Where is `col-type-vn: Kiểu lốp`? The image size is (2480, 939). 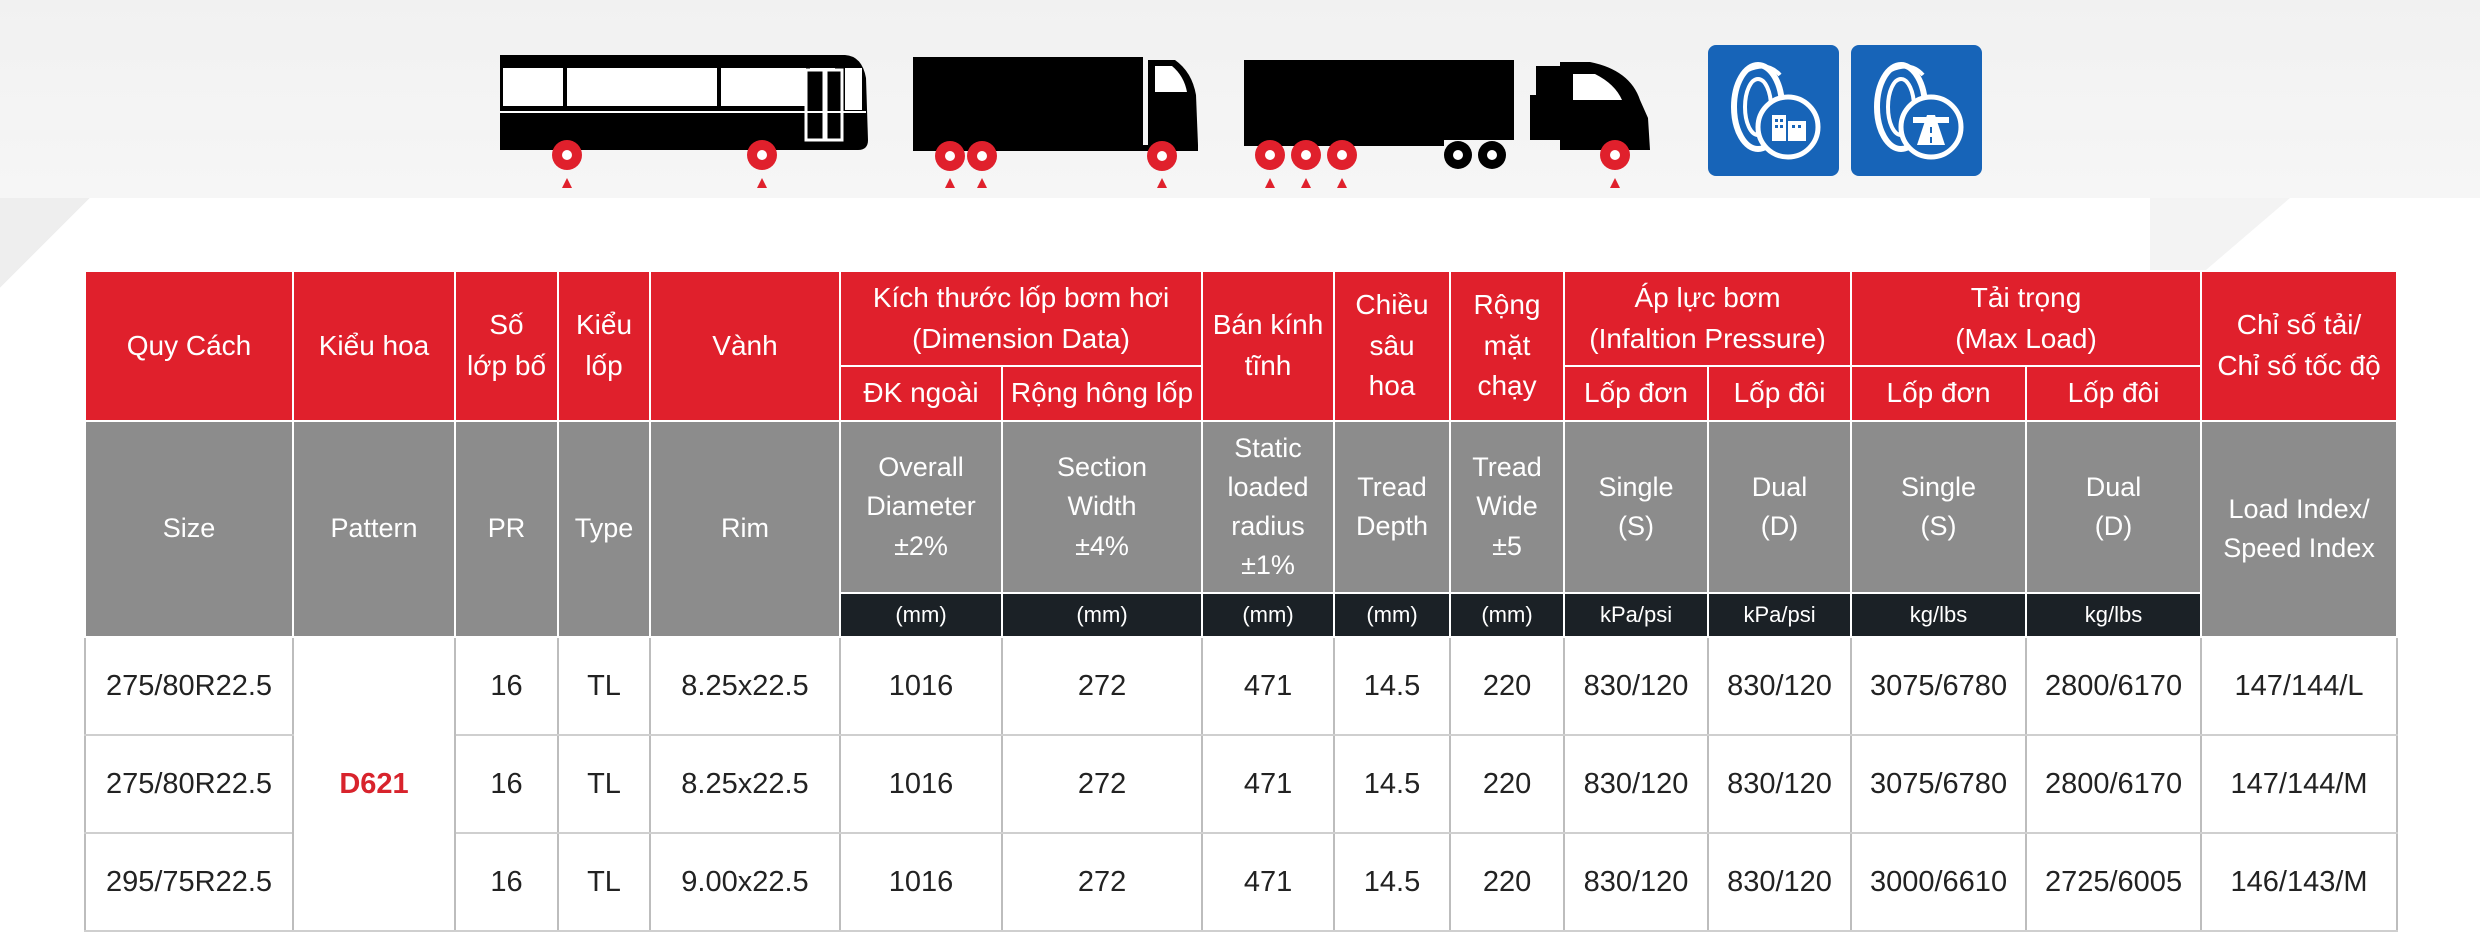
col-type-vn: Kiểu lốp is located at coordinates (604, 346).